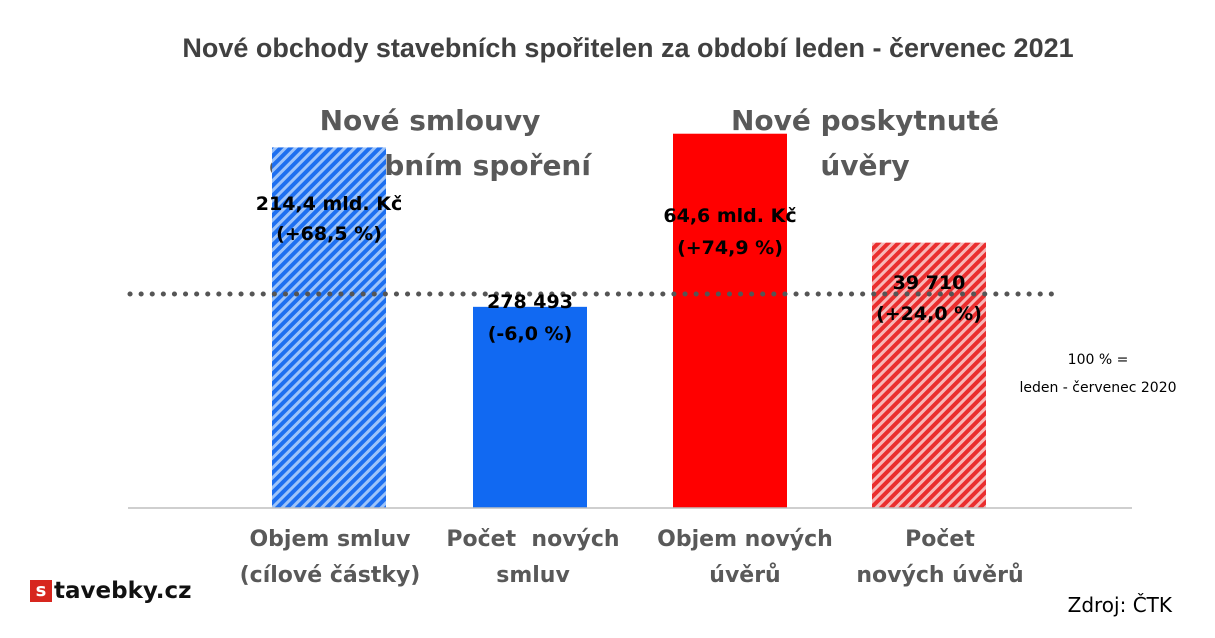 The height and width of the screenshot is (638, 1215). Describe the element at coordinates (1098, 360) in the screenshot. I see `reference-label-line1: 100 % =` at that location.